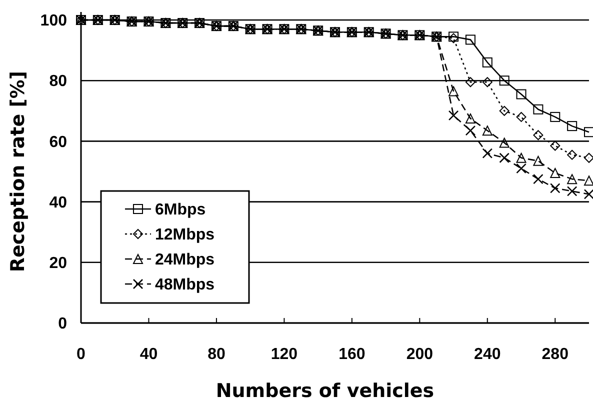 This screenshot has width=593, height=405. Describe the element at coordinates (54, 21) in the screenshot. I see `y-tick-label: 100` at that location.